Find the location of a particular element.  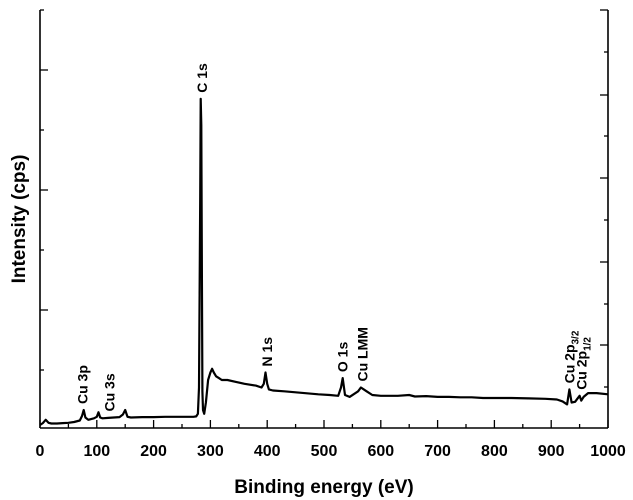

x-tick-labels: 0 100 200 300 400 500 600 700 800 900 1000 is located at coordinates (331, 451).